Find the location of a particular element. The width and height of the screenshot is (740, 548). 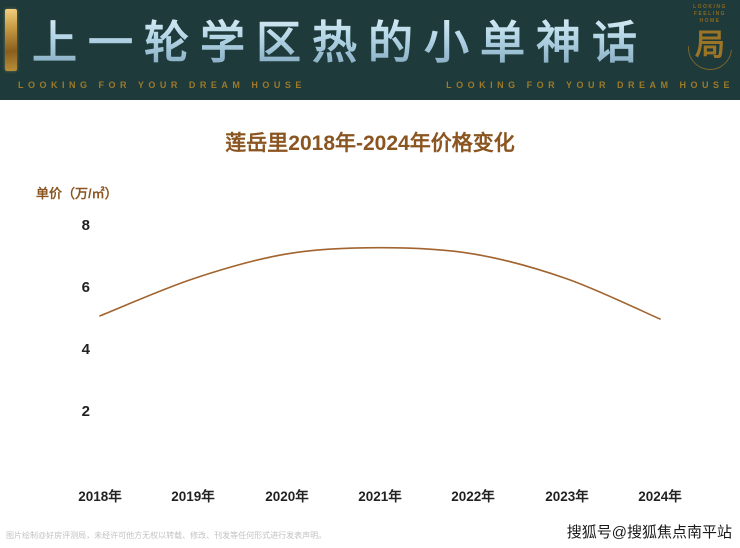

x-tick-2021: 2021年 is located at coordinates (380, 496).